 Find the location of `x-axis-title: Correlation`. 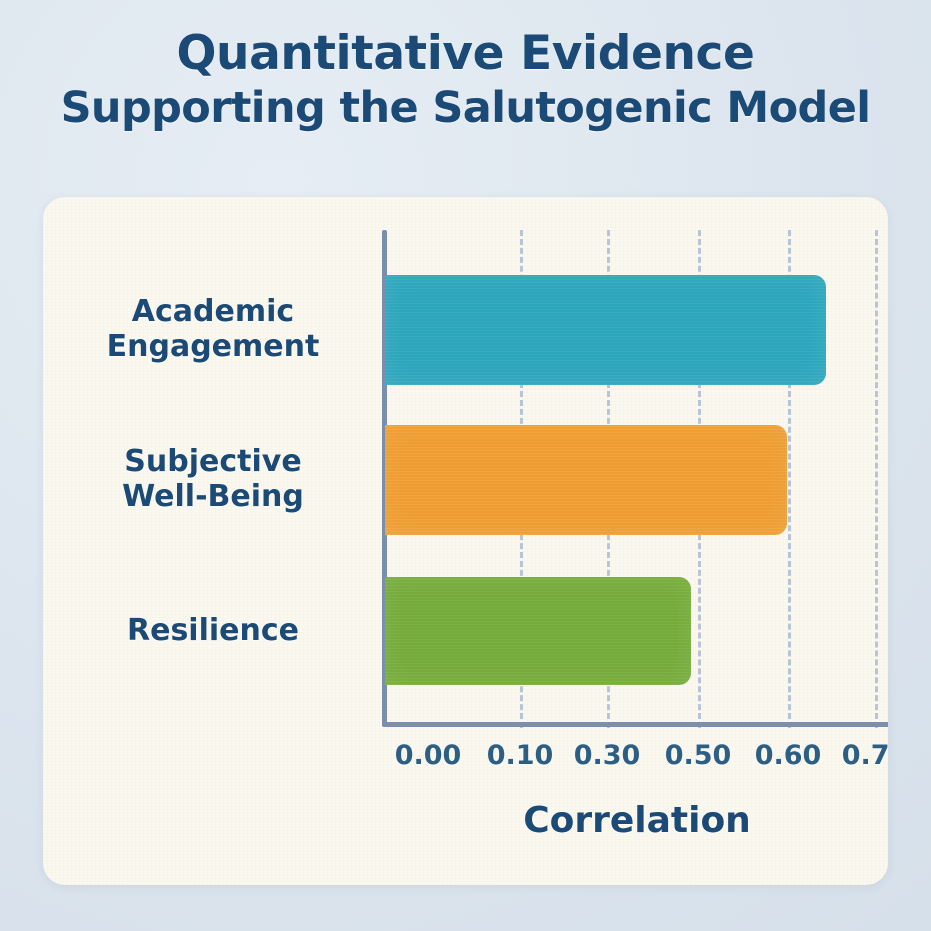

x-axis-title: Correlation is located at coordinates (637, 820).